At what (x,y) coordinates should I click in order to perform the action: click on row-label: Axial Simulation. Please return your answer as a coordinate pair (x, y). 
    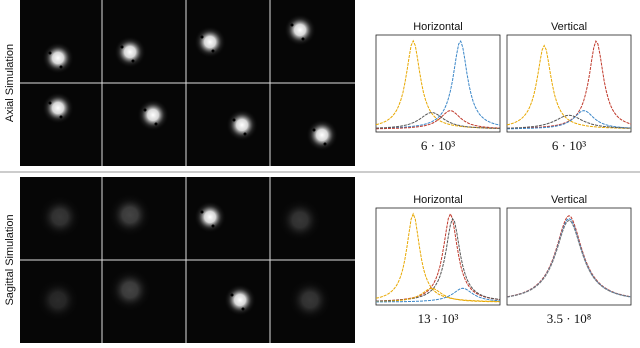
    Looking at the image, I should click on (10, 83).